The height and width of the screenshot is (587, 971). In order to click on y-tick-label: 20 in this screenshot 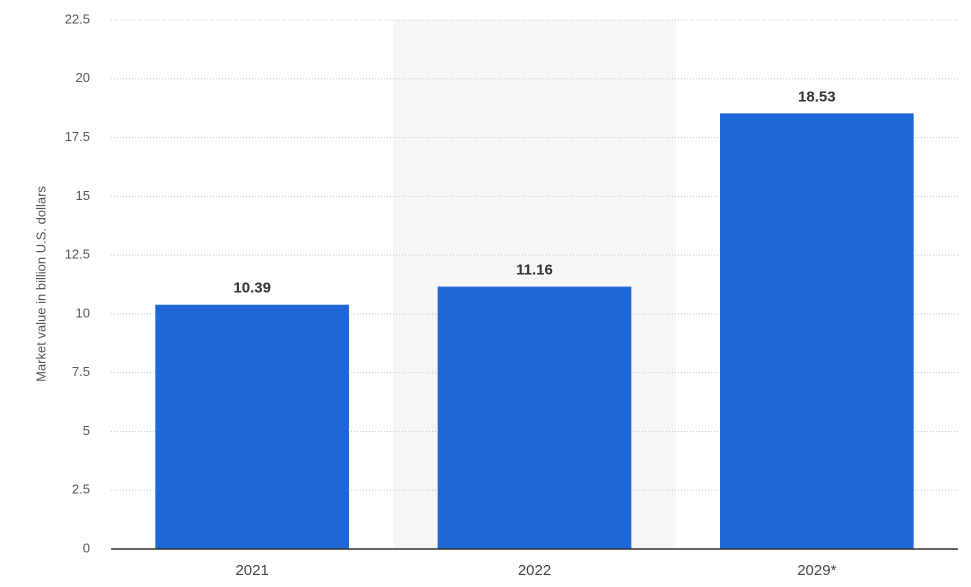, I will do `click(83, 77)`.